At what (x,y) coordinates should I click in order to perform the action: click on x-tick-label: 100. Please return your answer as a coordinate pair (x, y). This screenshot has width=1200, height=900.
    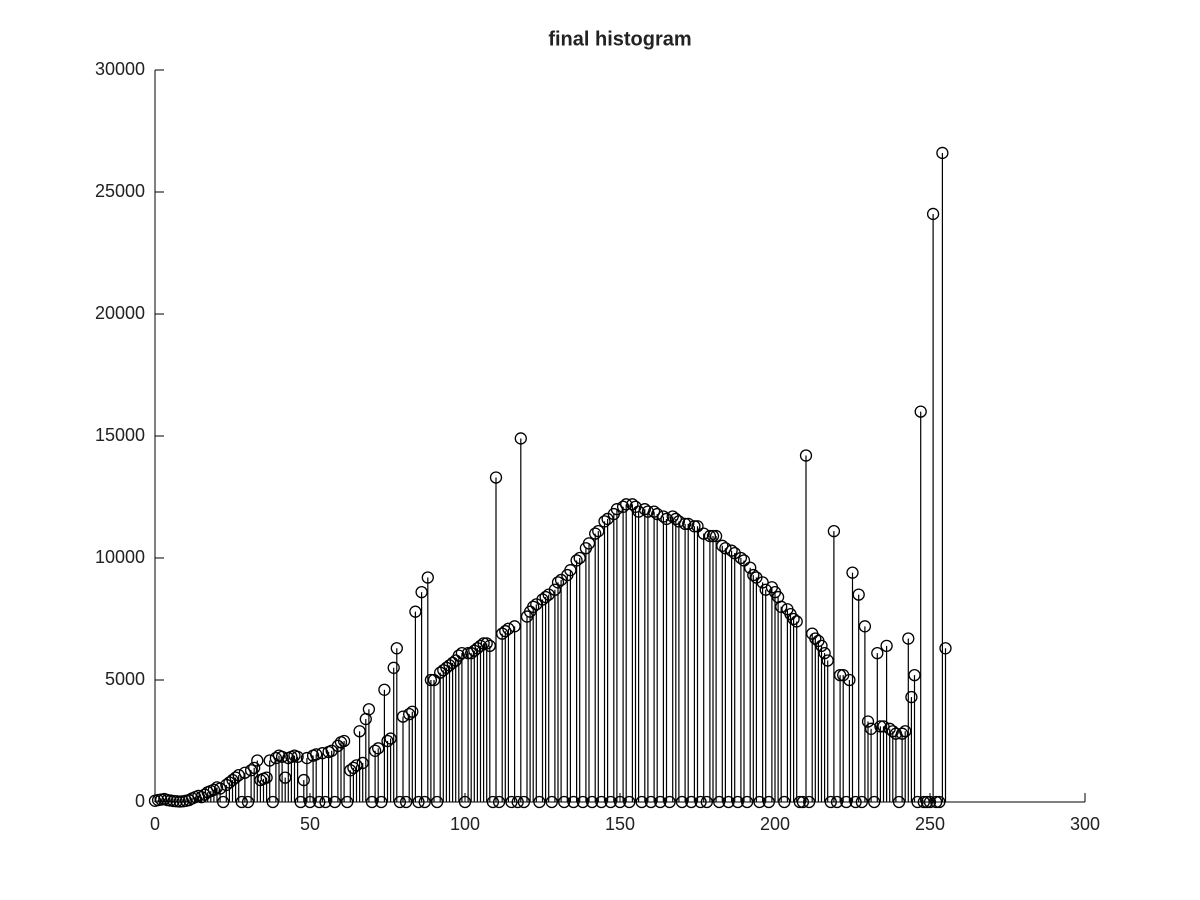
    Looking at the image, I should click on (465, 824).